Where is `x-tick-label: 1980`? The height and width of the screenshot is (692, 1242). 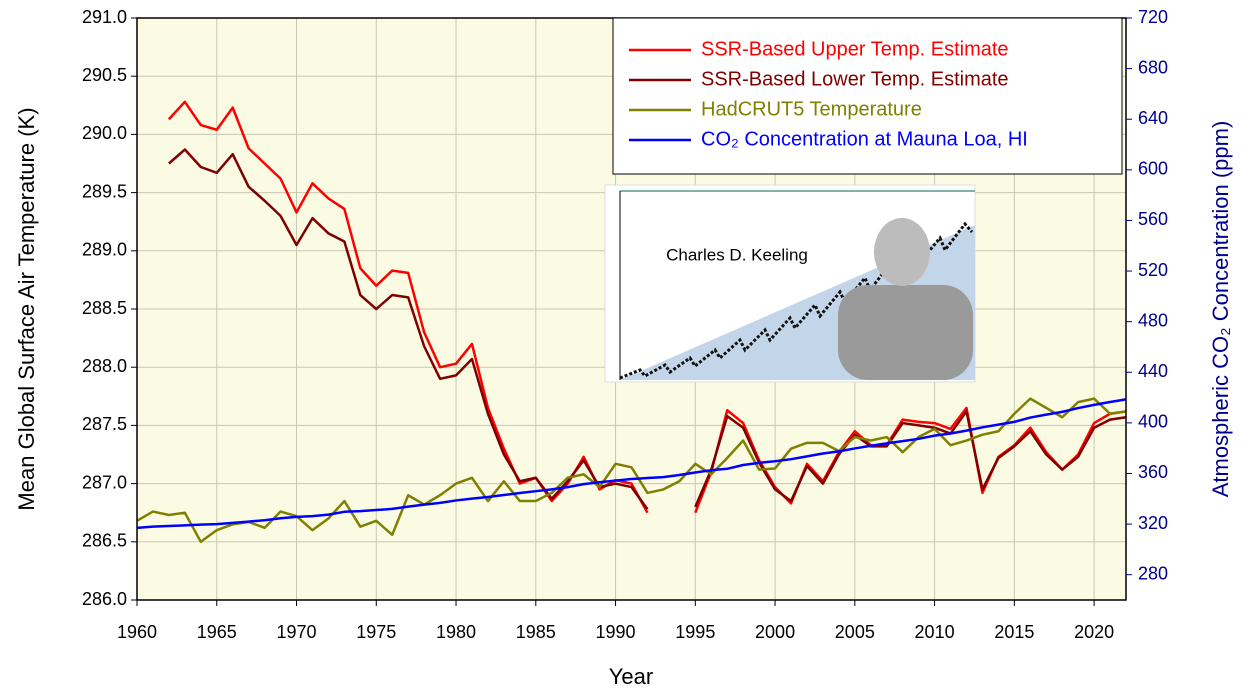 x-tick-label: 1980 is located at coordinates (456, 632).